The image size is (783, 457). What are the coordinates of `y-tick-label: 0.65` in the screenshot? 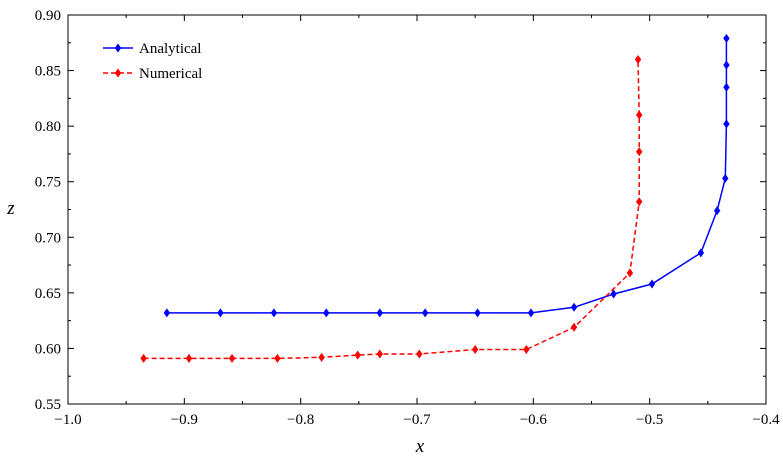 It's located at (48, 294).